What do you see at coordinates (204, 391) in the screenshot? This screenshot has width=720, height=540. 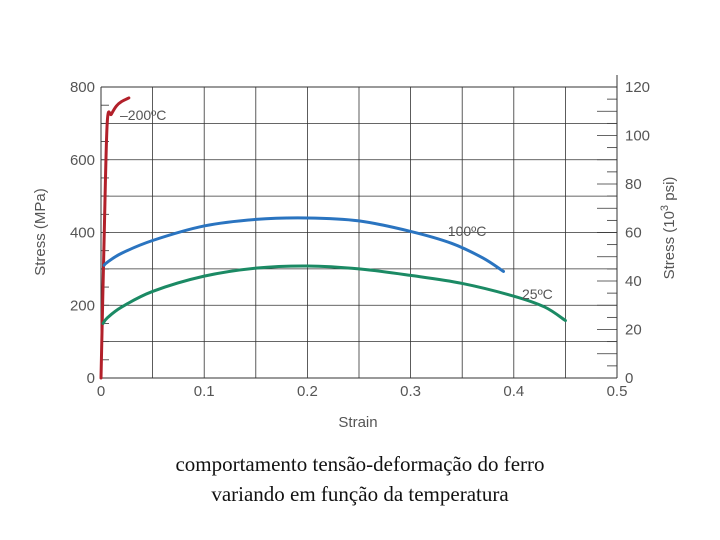 I see `x-tick-label: 0.1` at bounding box center [204, 391].